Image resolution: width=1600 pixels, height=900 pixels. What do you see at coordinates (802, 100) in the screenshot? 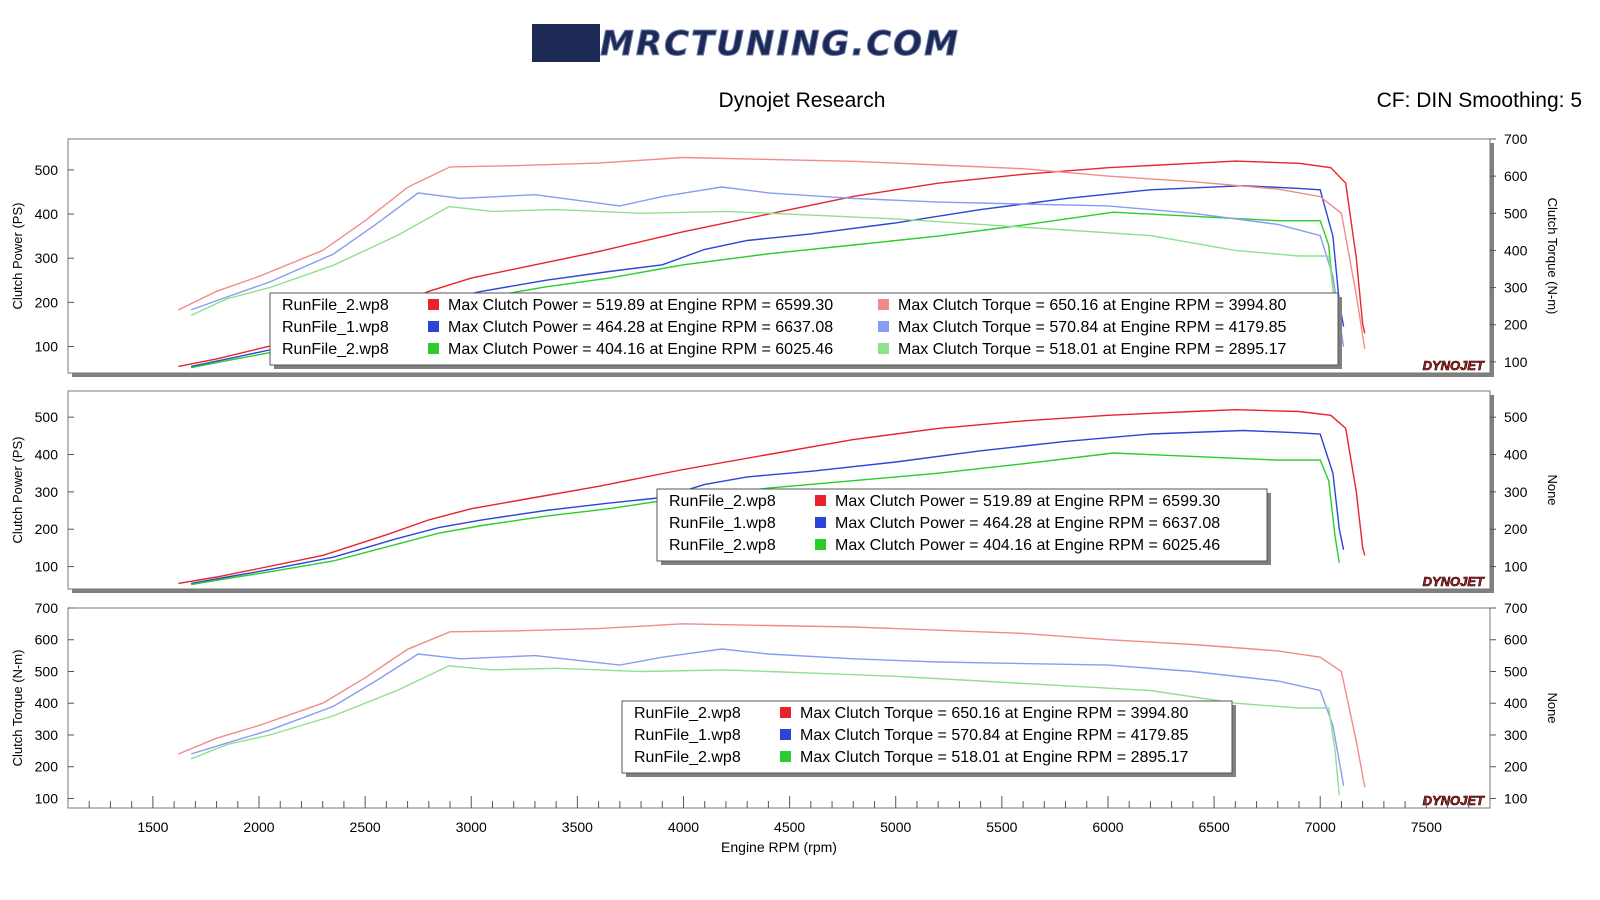
I see `chart-title: Dynojet Research` at bounding box center [802, 100].